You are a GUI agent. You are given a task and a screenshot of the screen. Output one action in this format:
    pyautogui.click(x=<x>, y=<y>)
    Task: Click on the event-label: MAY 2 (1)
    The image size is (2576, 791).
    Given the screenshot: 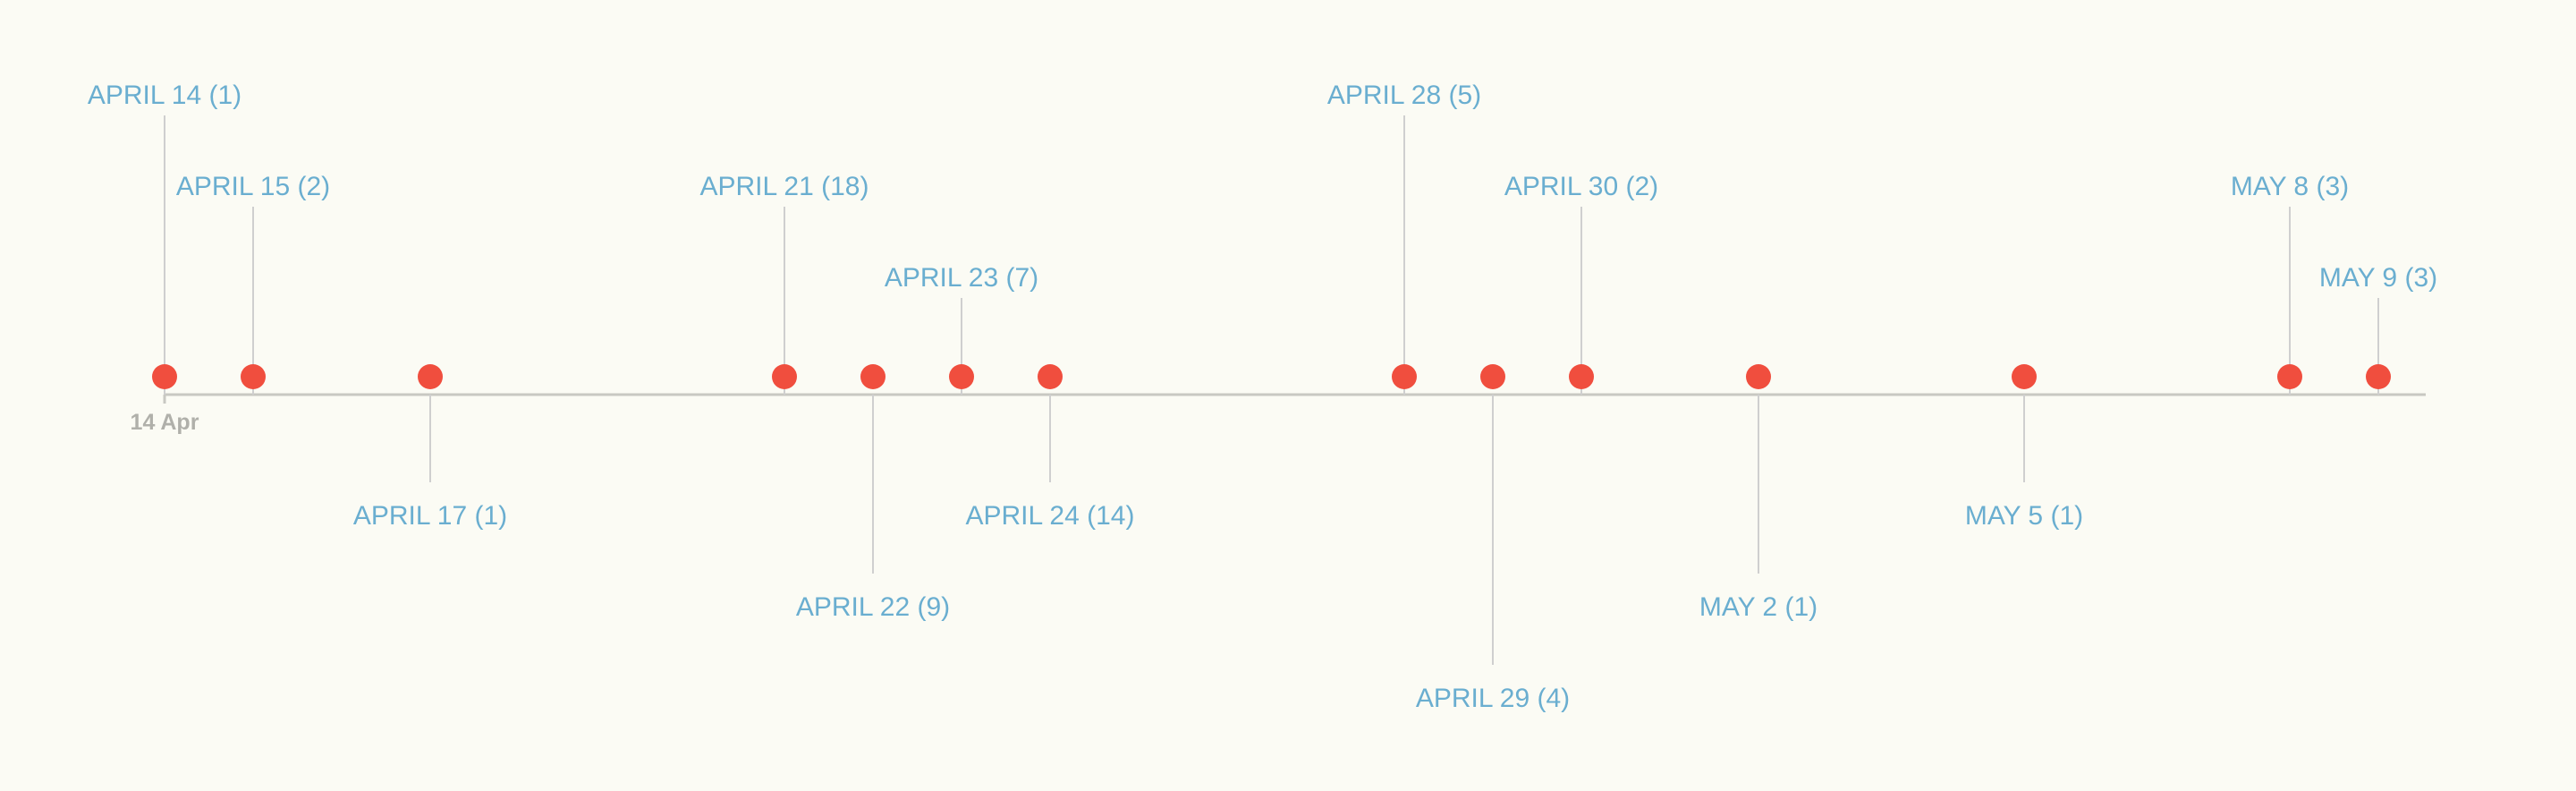 What is the action you would take?
    pyautogui.click(x=1758, y=607)
    